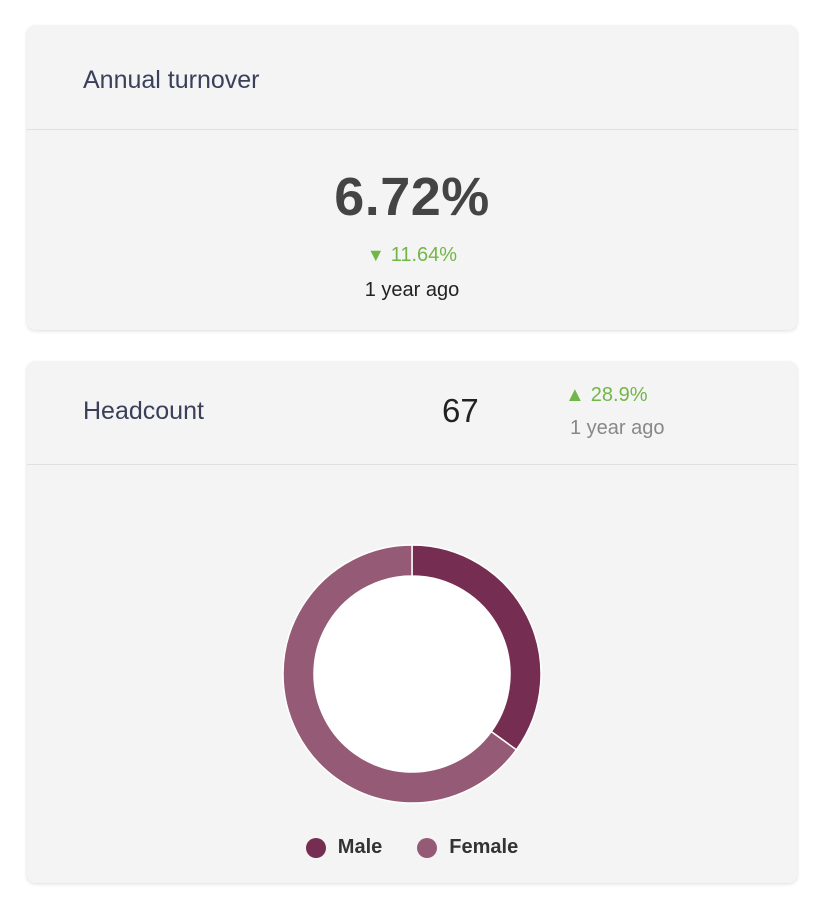 The image size is (824, 914). What do you see at coordinates (143, 411) in the screenshot?
I see `headcount-title: Headcount` at bounding box center [143, 411].